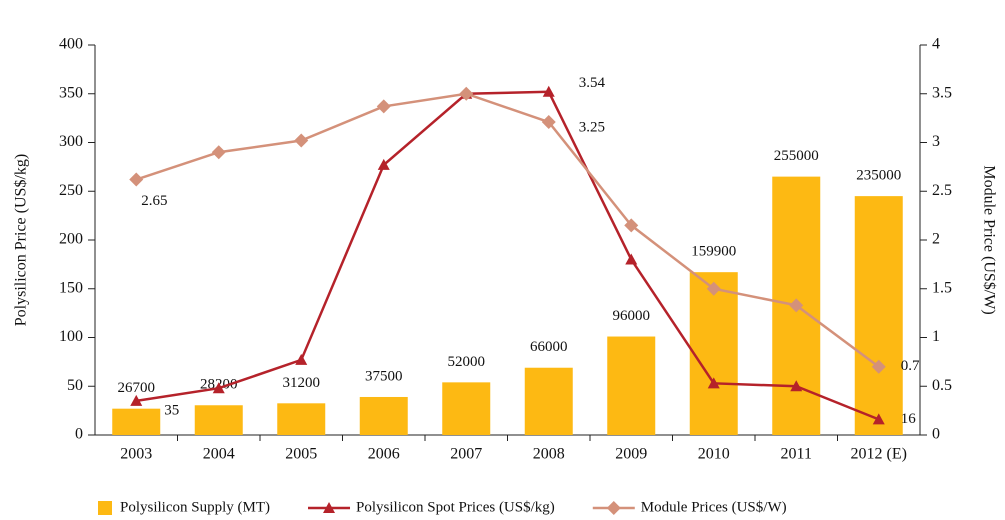  What do you see at coordinates (136, 454) in the screenshot?
I see `x-tick-label: 2003` at bounding box center [136, 454].